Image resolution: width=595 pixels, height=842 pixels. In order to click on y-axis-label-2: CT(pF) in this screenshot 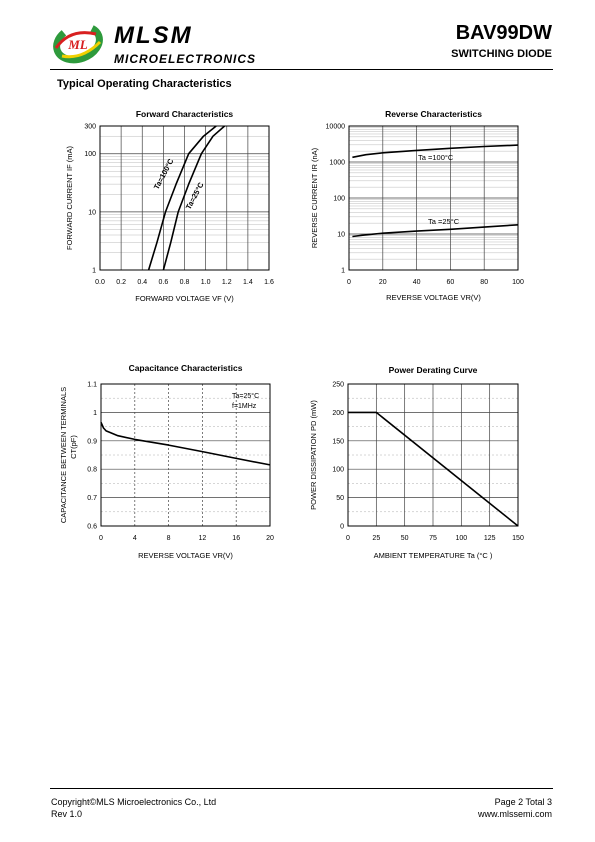, I will do `click(73, 447)`.